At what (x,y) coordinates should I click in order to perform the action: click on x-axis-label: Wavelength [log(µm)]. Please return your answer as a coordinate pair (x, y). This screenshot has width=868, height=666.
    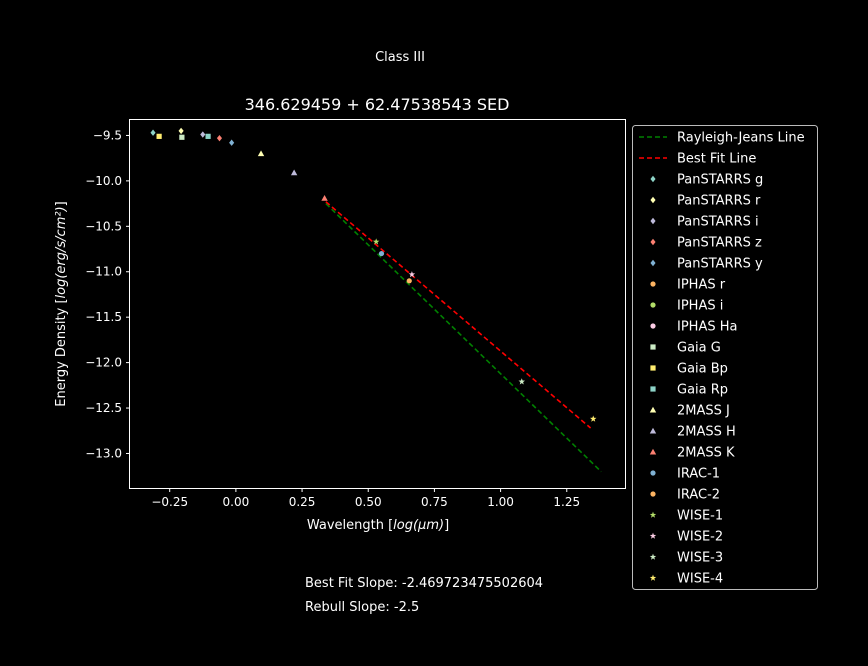
    Looking at the image, I should click on (378, 525).